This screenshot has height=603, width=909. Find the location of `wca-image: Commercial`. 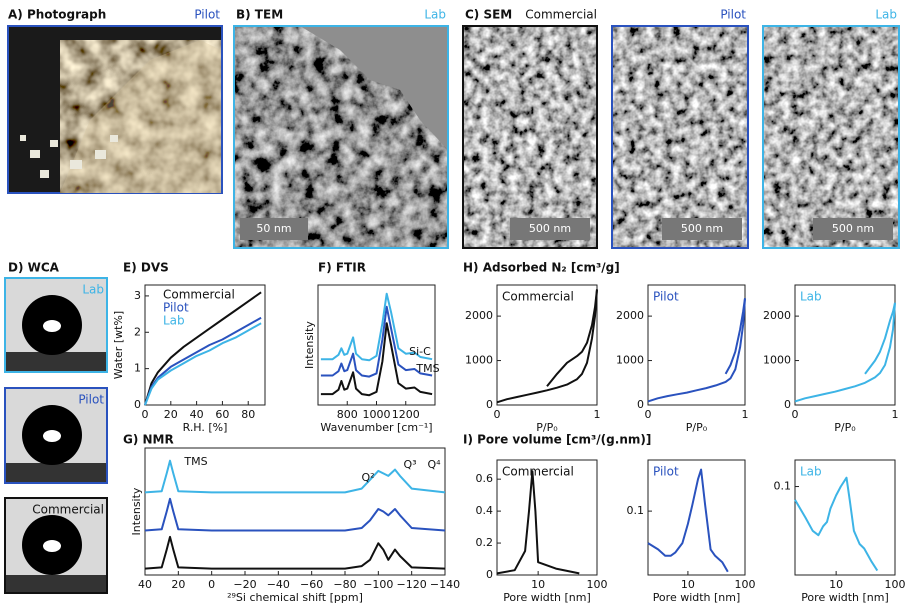

wca-image: Commercial is located at coordinates (56, 545).